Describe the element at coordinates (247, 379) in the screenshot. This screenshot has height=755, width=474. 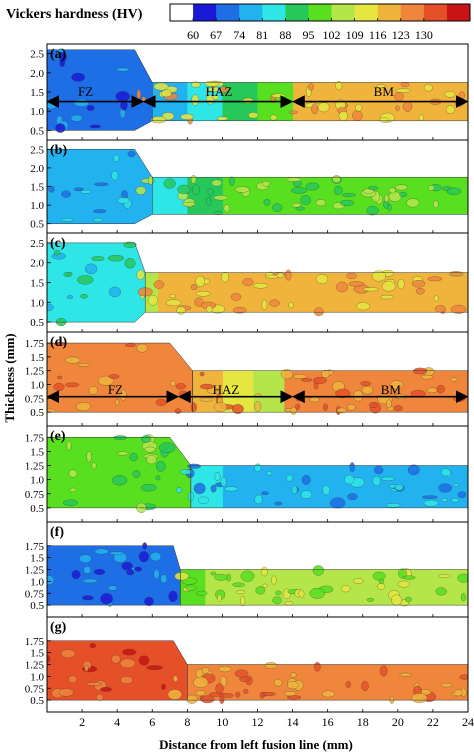
I see `panel-d: FZ HAZ BM (d) 0.5 0.751.0 1.25 1.5 1.75` at that location.